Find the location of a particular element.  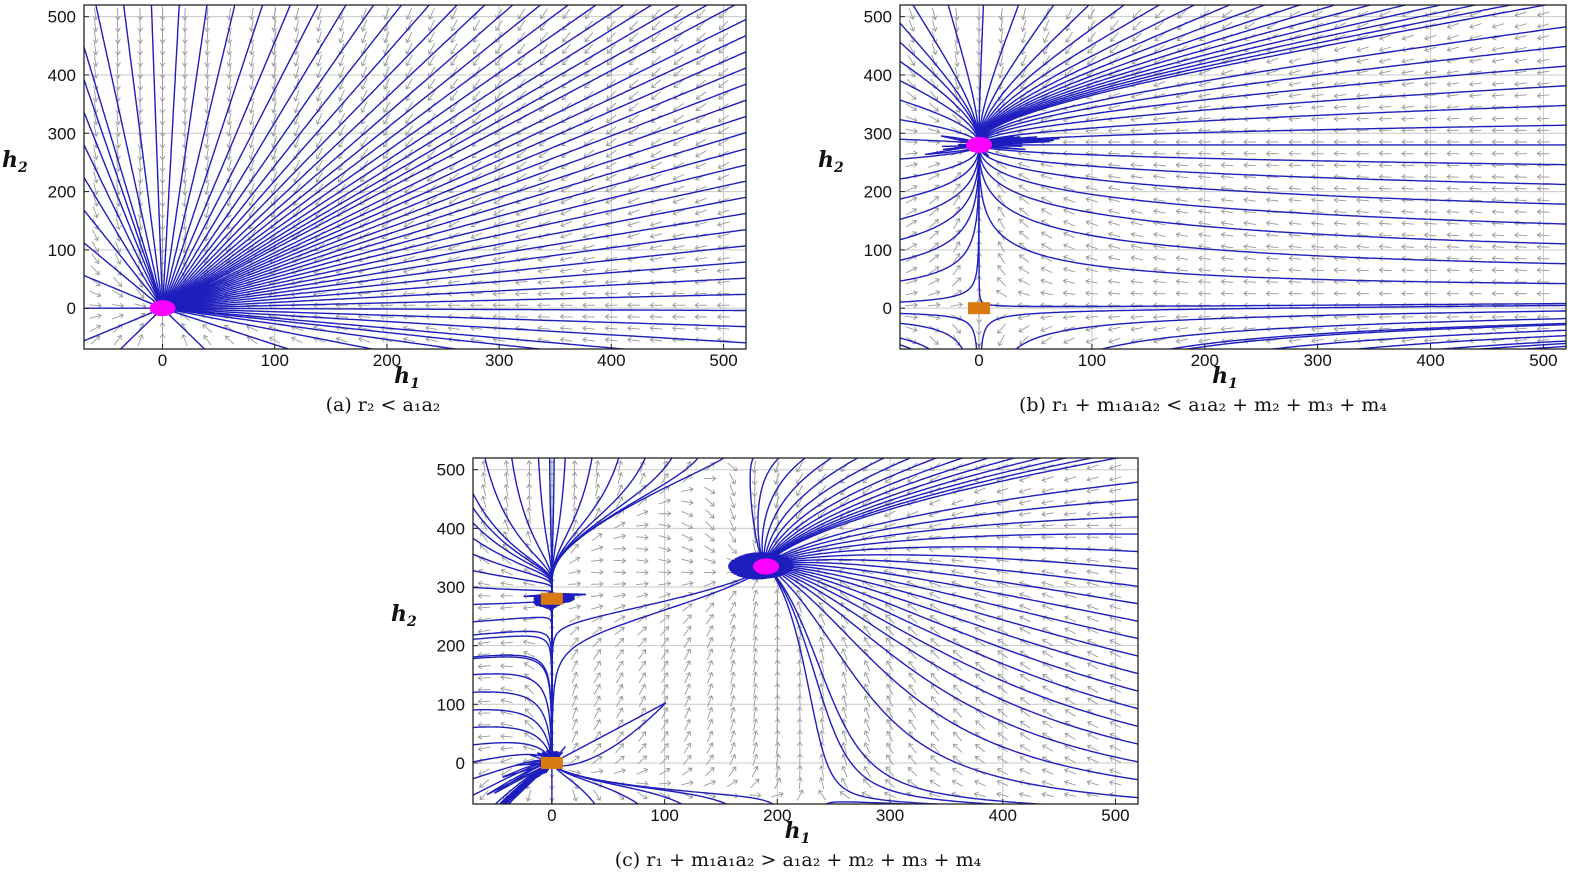

x-tick-label: 100 is located at coordinates (664, 815).